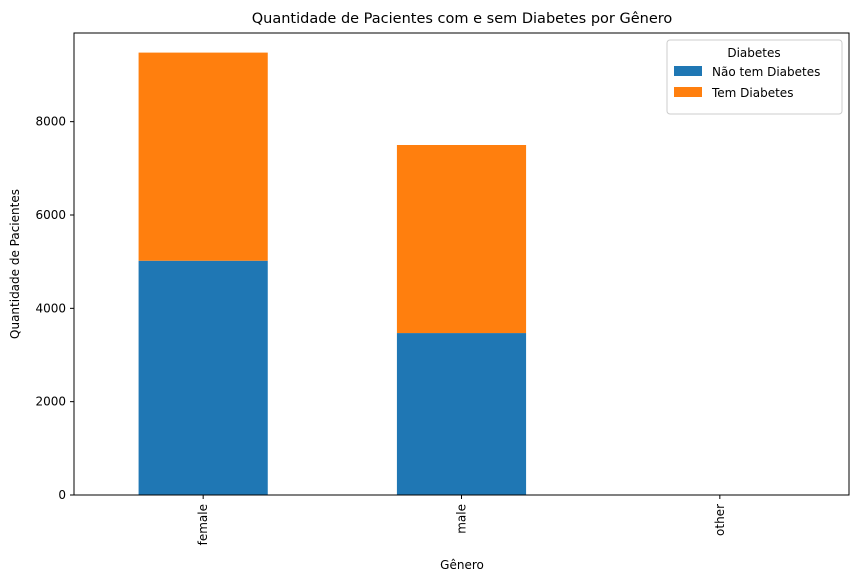  I want to click on legend-entry-0: Não tem Diabetes, so click(766, 72).